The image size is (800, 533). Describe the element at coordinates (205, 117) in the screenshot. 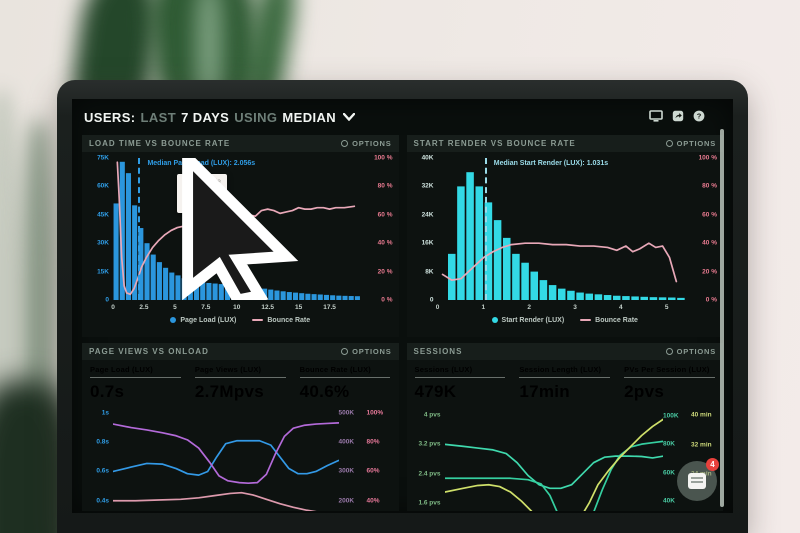

I see `title-part: 7 DAYS` at that location.